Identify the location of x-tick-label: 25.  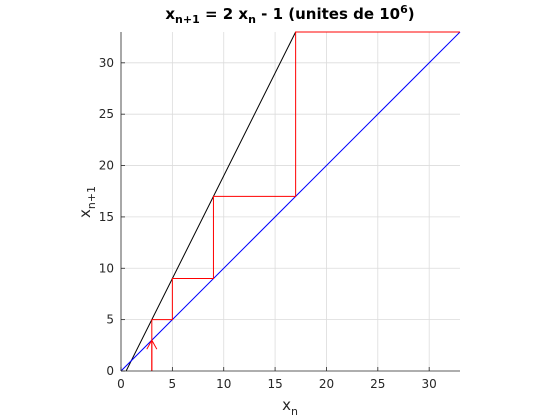
(377, 384).